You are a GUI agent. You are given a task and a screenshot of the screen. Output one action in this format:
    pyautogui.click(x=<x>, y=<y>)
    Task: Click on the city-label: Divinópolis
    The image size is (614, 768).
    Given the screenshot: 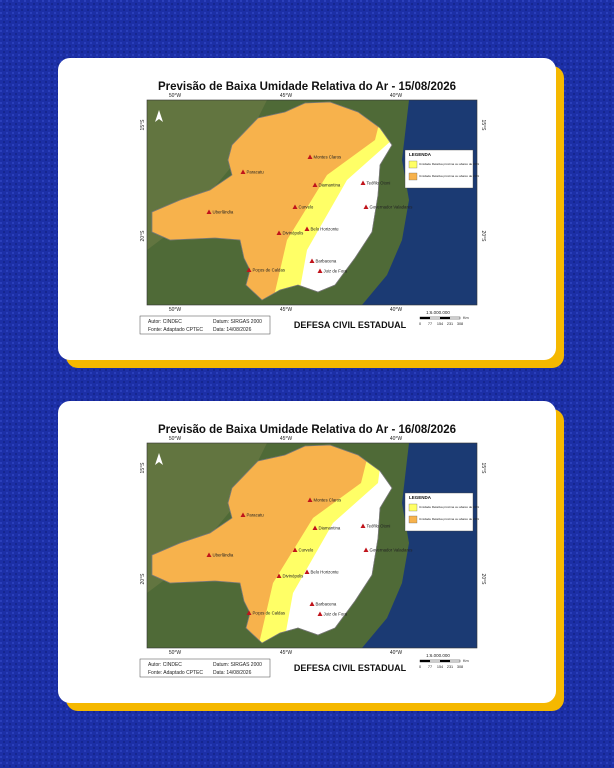 What is the action you would take?
    pyautogui.click(x=293, y=233)
    